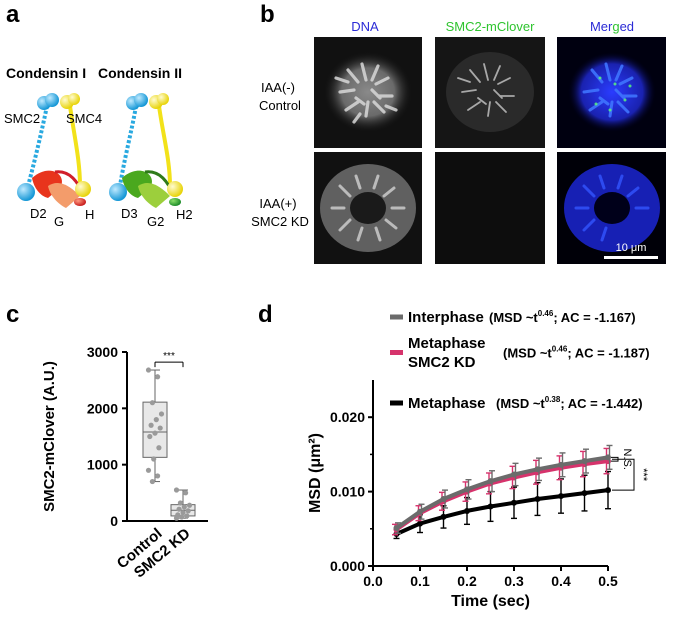 Image resolution: width=673 pixels, height=620 pixels. What do you see at coordinates (608, 581) in the screenshot?
I see `x-tick-label: 0.5` at bounding box center [608, 581].